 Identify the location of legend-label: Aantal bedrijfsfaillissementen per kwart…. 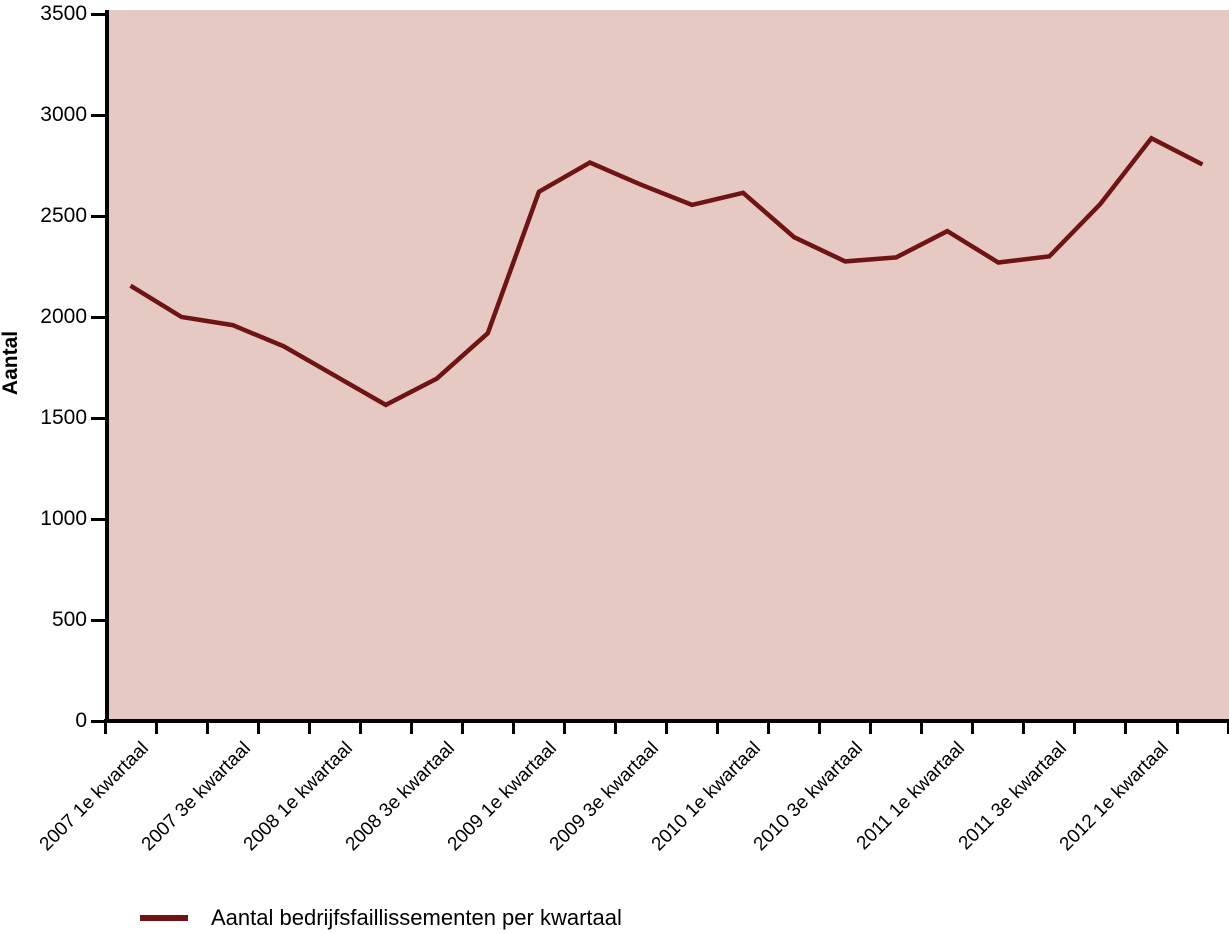
(416, 917).